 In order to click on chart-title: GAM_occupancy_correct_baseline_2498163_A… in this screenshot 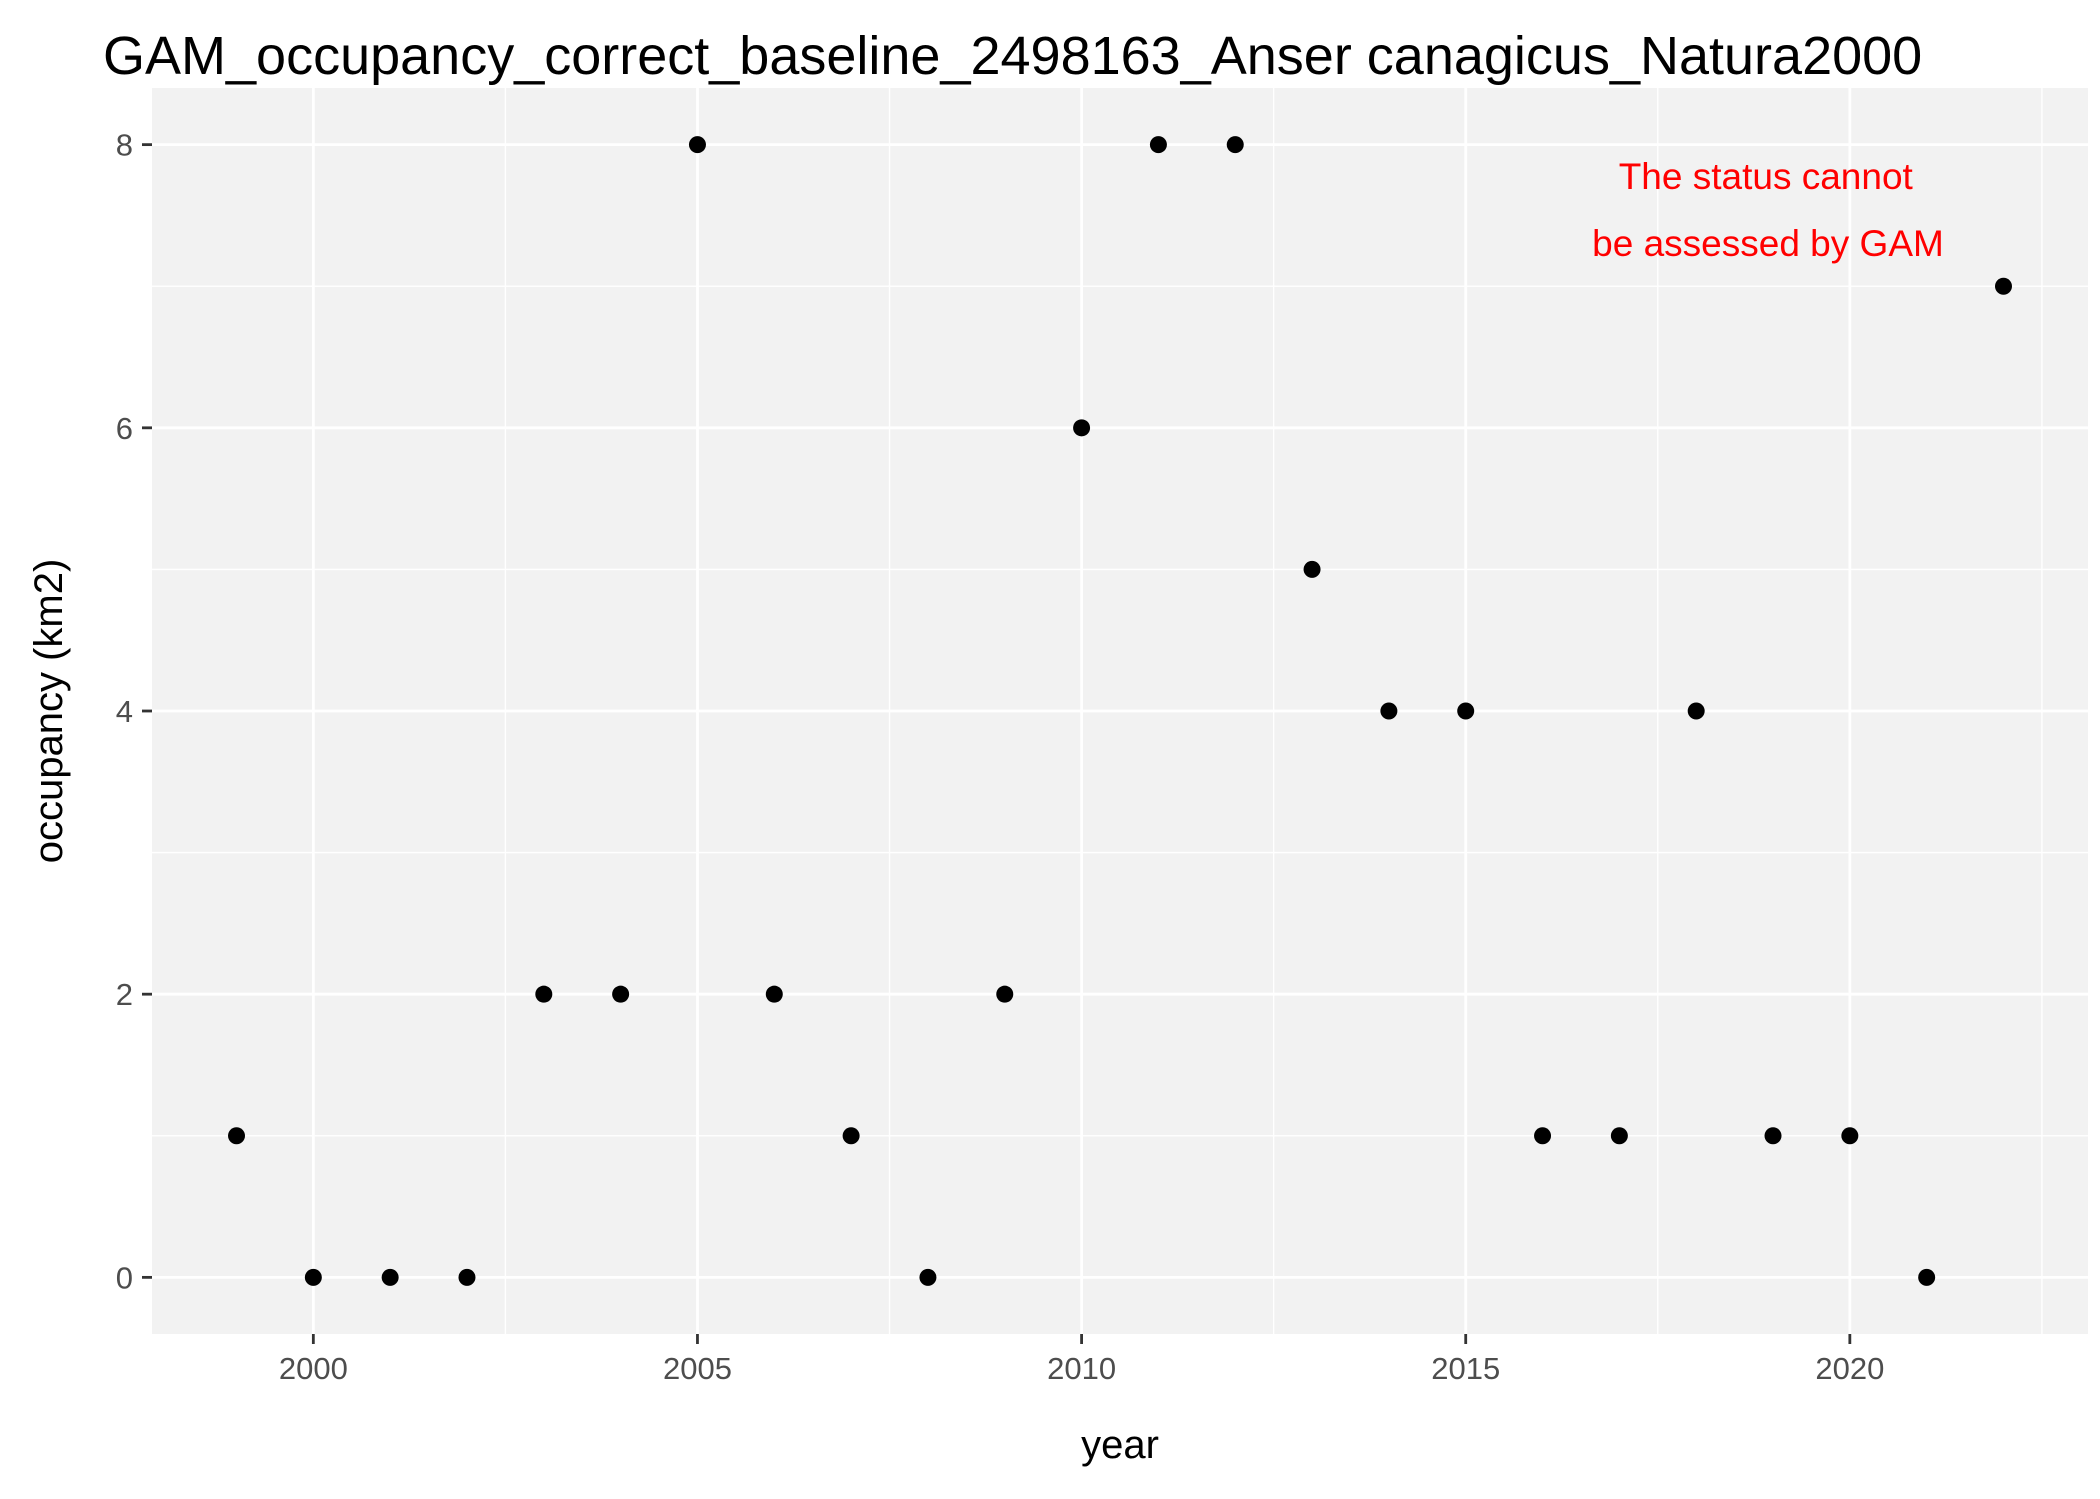, I will do `click(1012, 56)`.